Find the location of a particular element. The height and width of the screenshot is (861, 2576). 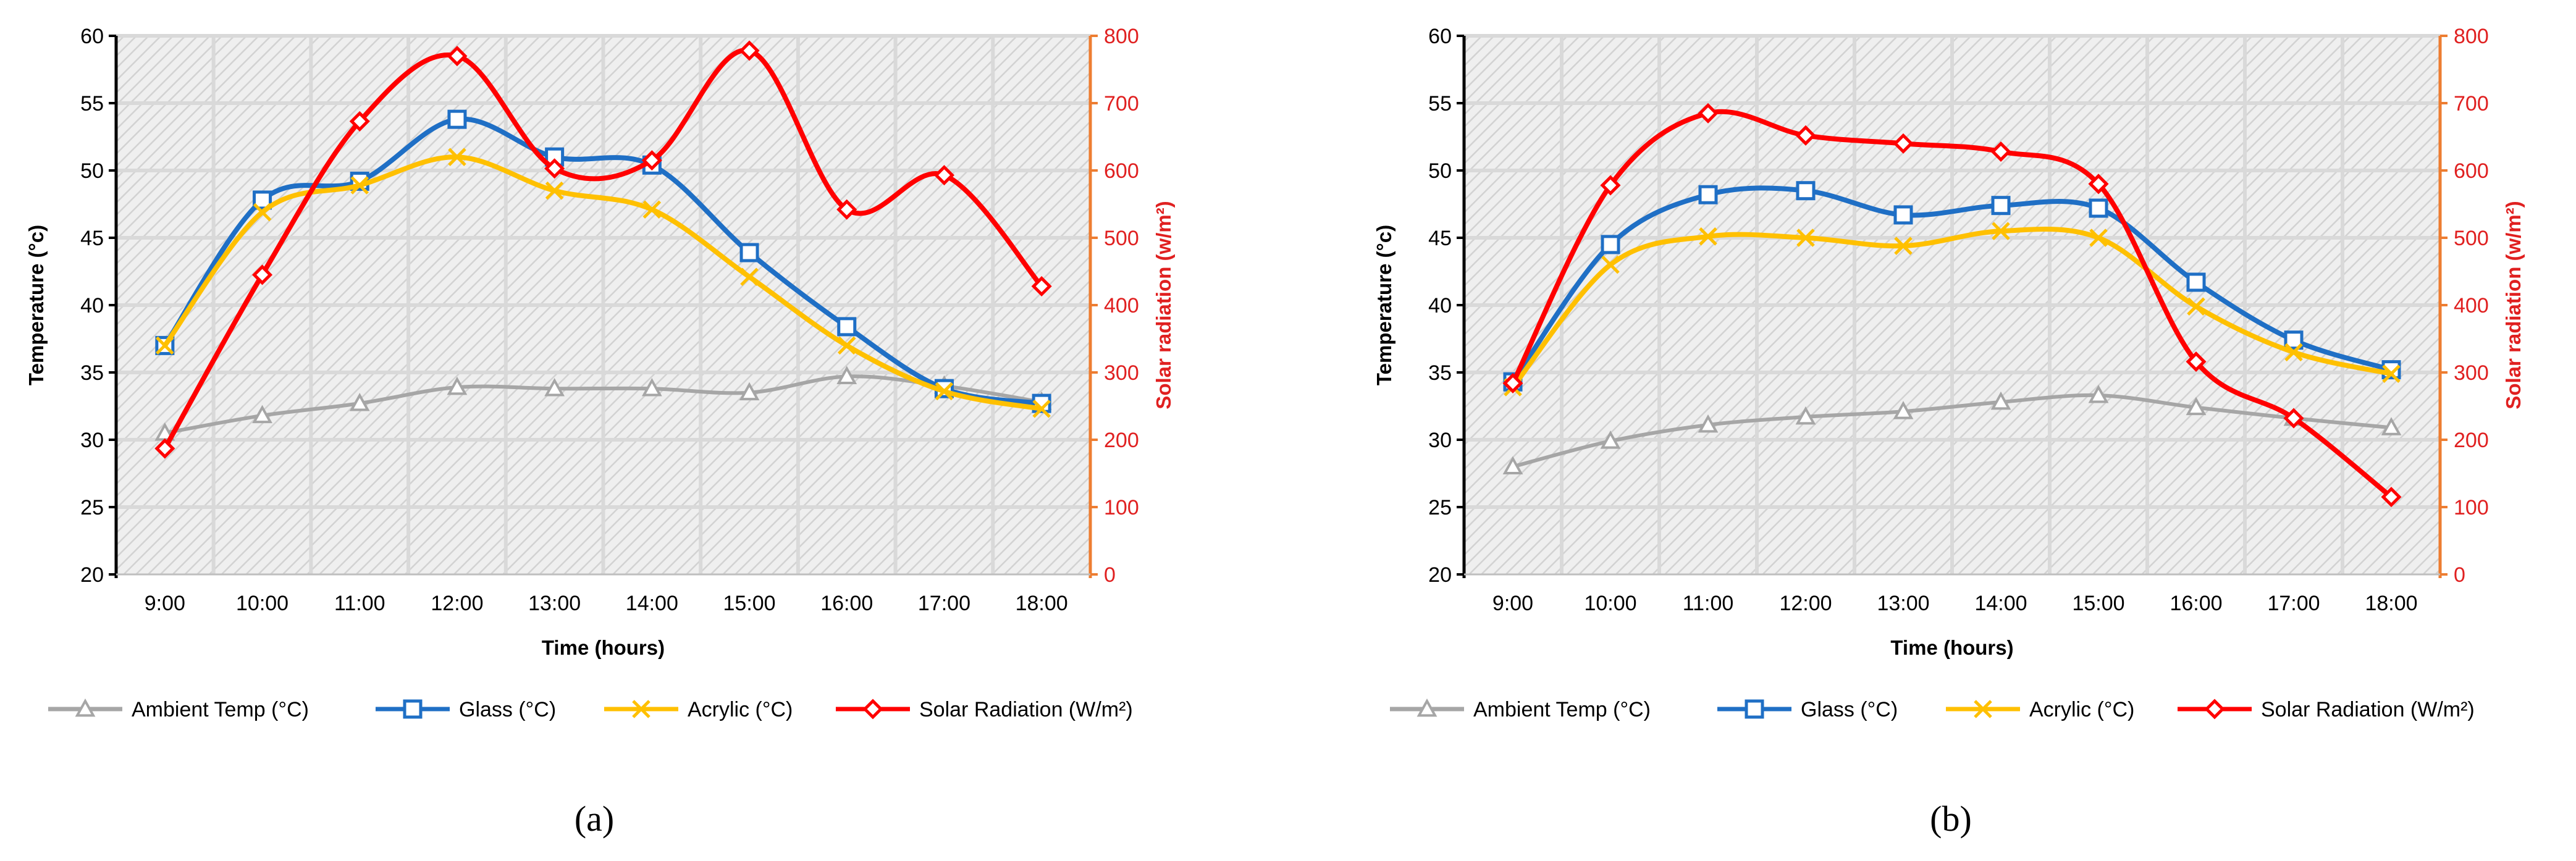

y-tick-label: 20 is located at coordinates (1440, 575).